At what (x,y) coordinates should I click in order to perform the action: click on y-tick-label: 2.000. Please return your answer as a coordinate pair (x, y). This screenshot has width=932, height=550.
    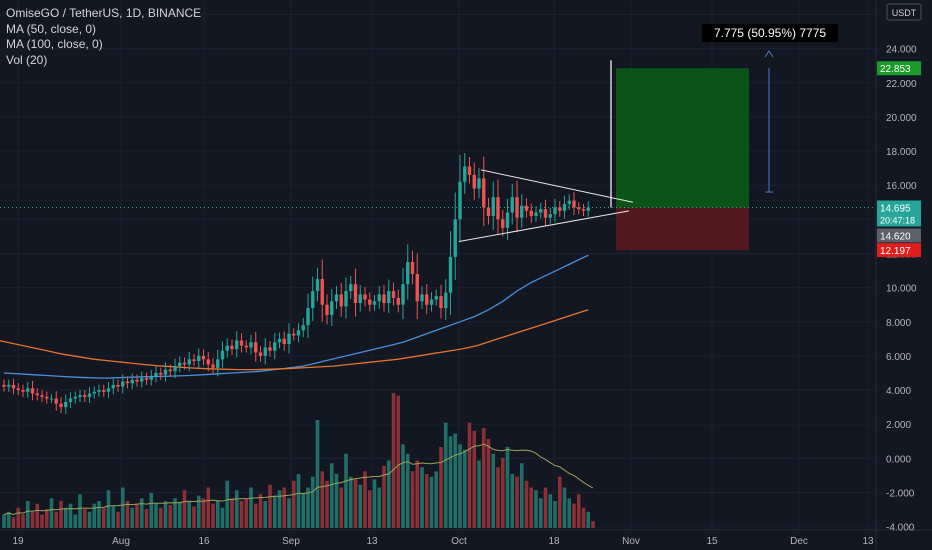
    Looking at the image, I should click on (898, 425).